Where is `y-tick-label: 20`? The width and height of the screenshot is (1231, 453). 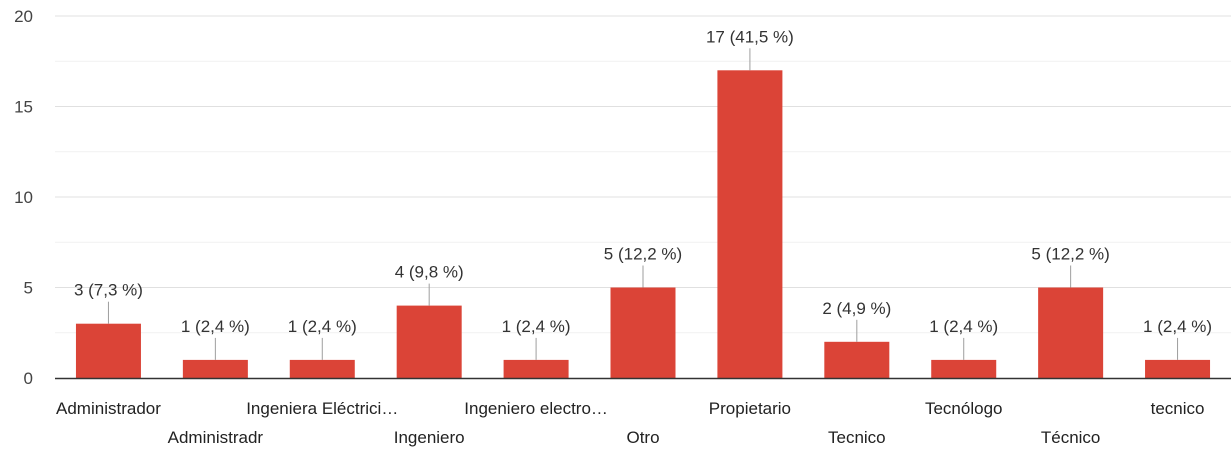
y-tick-label: 20 is located at coordinates (23, 16).